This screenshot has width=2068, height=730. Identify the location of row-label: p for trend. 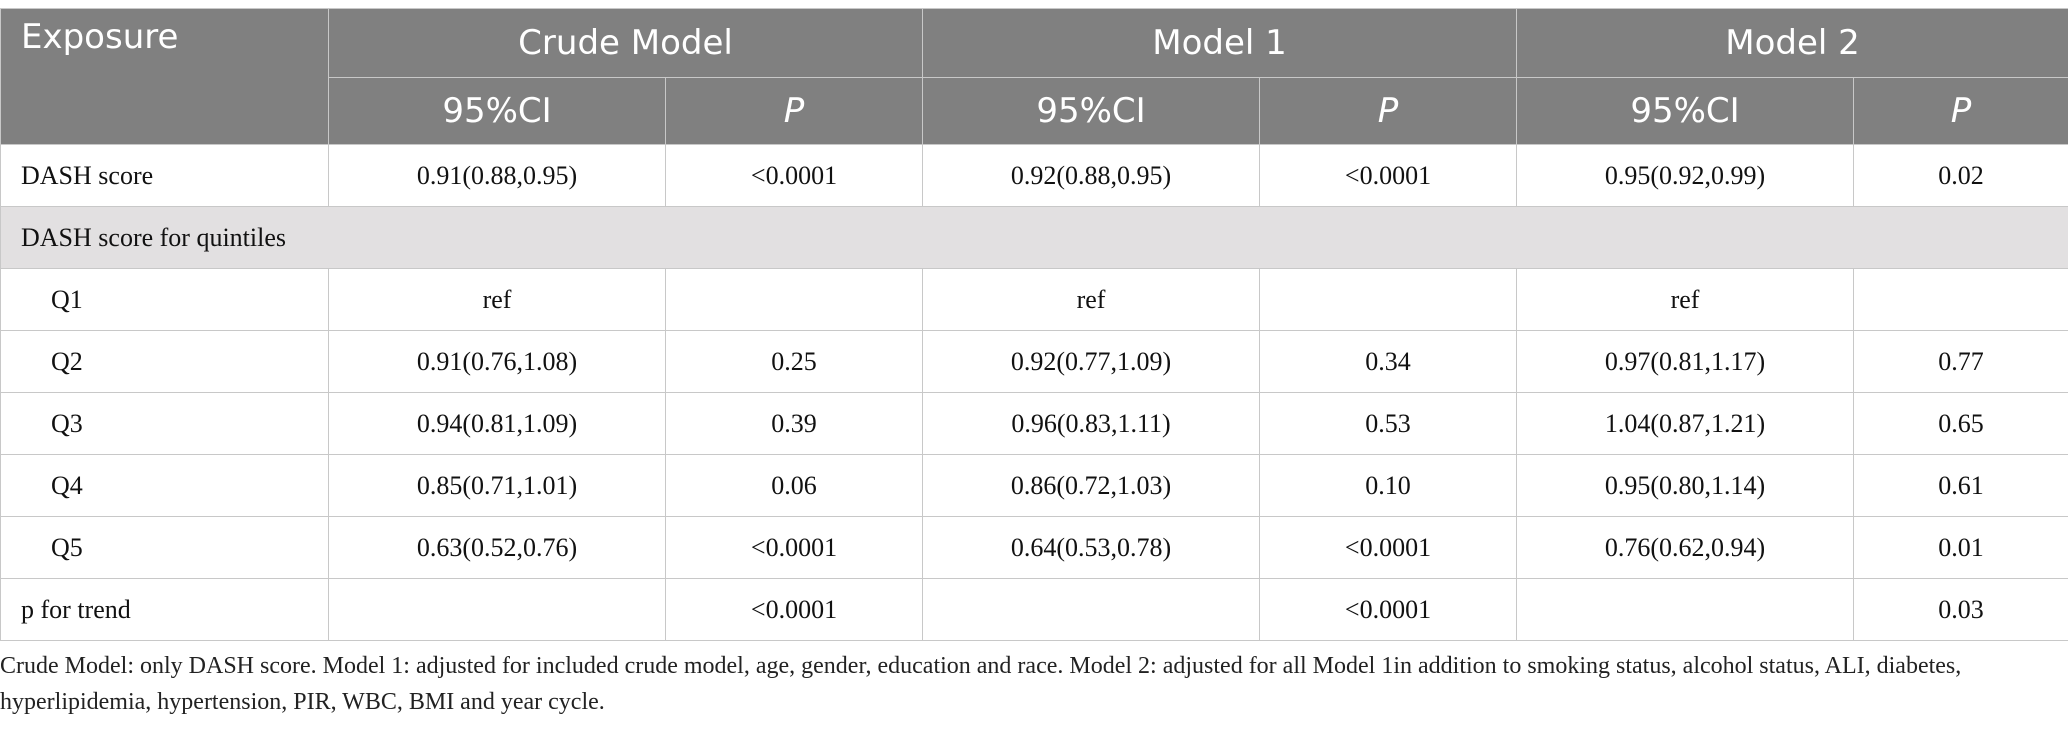
(164, 609).